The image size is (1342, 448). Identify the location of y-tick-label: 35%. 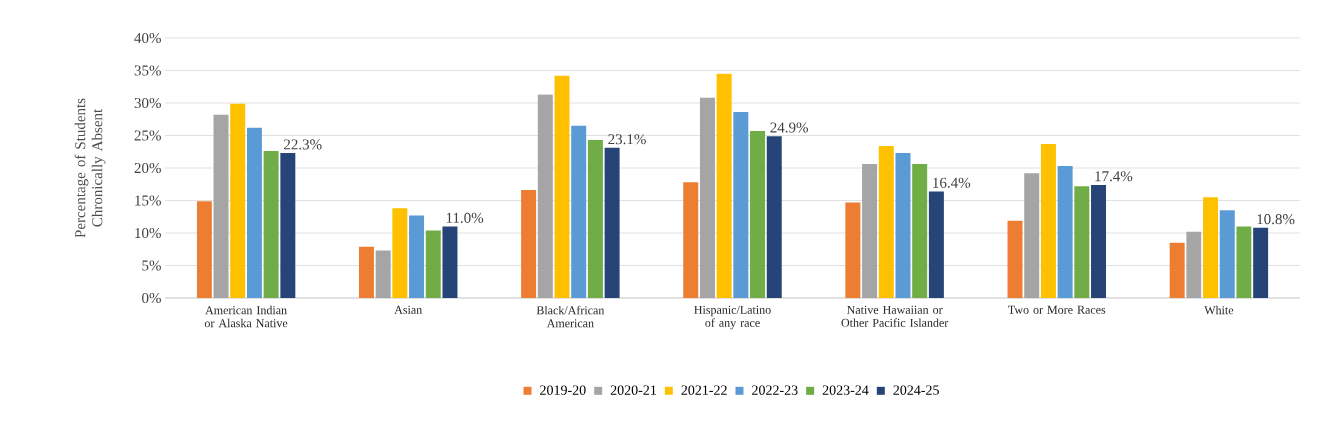
(147, 70).